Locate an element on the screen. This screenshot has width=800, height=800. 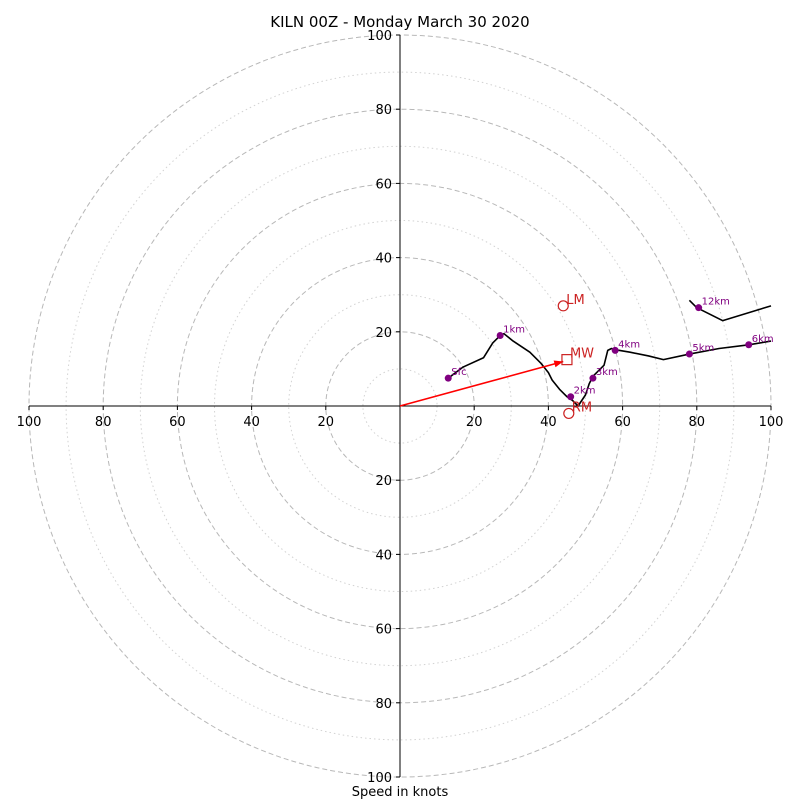
height-marker-label: 5km is located at coordinates (703, 348).